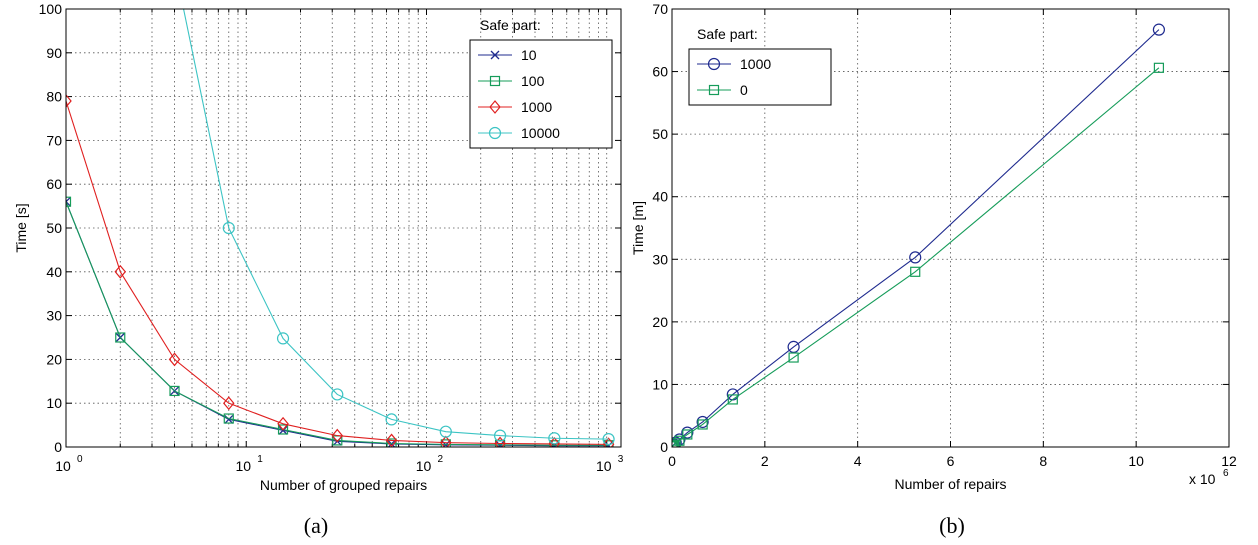  Describe the element at coordinates (529, 55) in the screenshot. I see `legend-label-10: 10` at that location.